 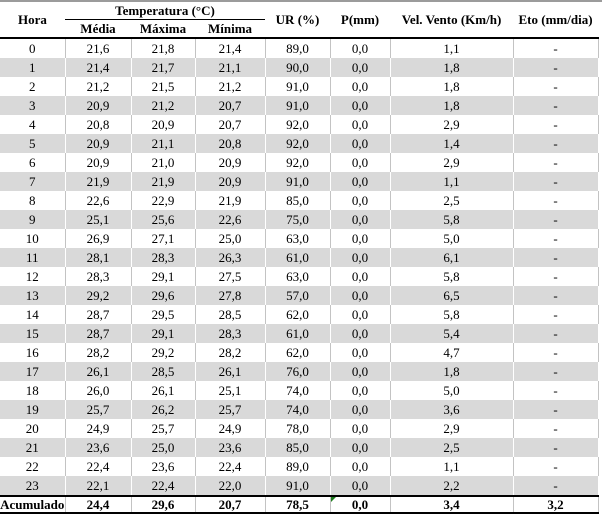 What do you see at coordinates (230, 219) in the screenshot?
I see `cell-minima: 22,6` at bounding box center [230, 219].